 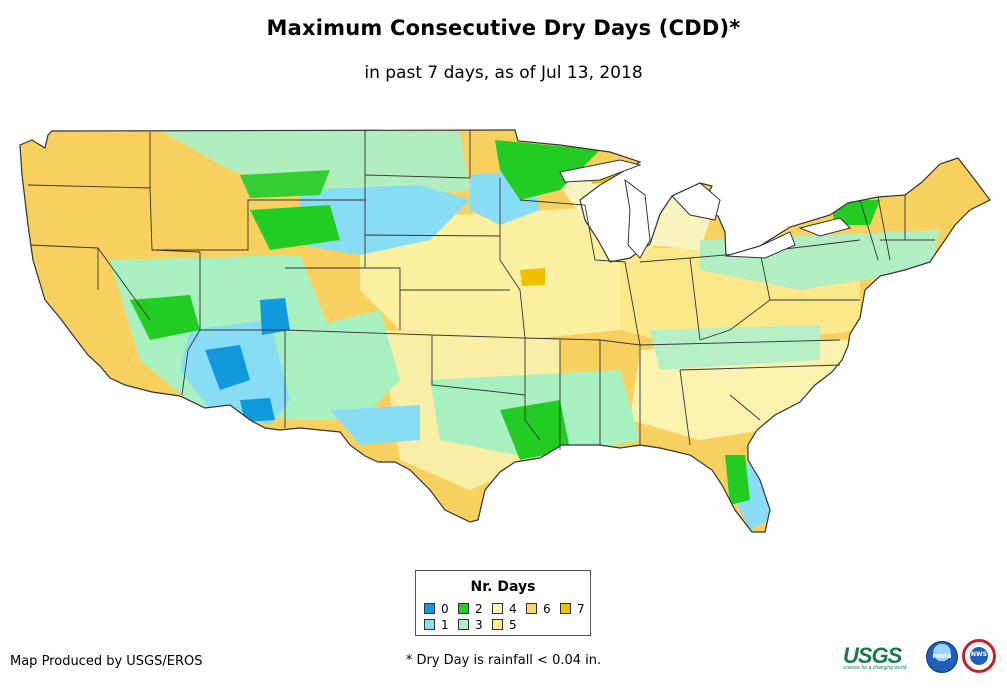 I want to click on legend-label-5: 5, so click(x=513, y=625).